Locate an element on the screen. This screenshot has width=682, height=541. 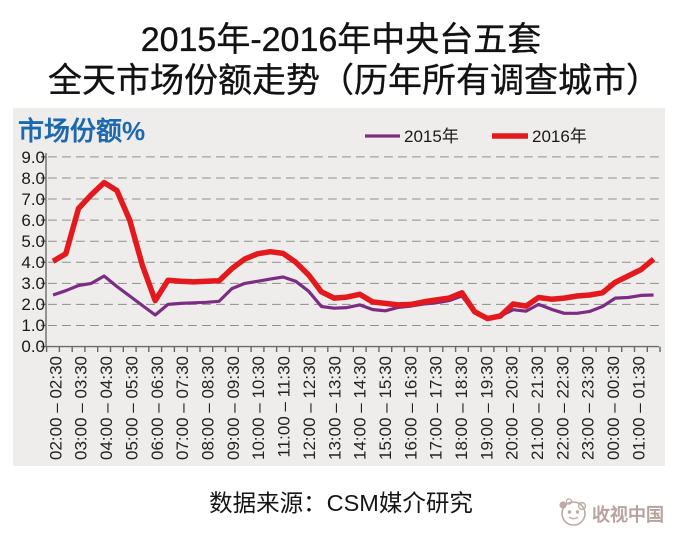
svg-text: 06:00 – 06:30 is located at coordinates (157, 408).